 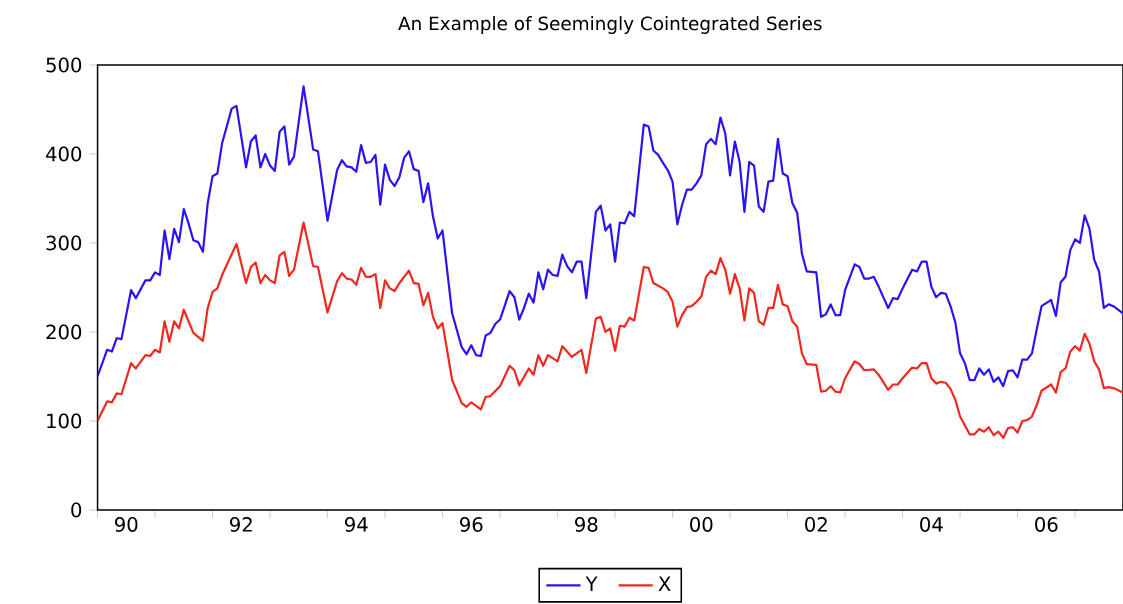 I want to click on x-tick-label: 02, so click(x=816, y=524).